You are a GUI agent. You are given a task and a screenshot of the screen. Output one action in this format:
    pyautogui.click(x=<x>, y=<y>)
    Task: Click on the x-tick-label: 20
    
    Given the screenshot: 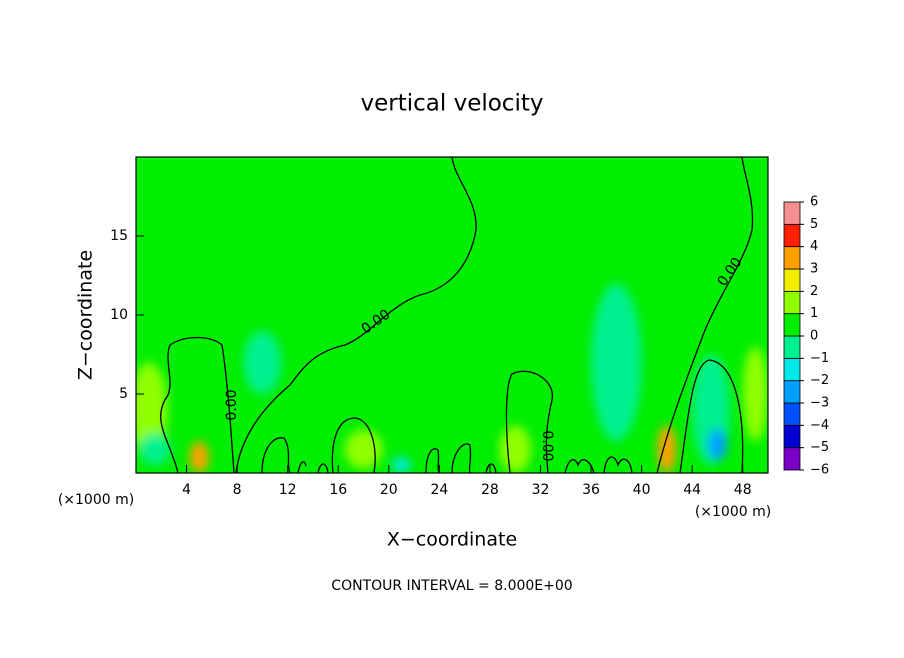 What is the action you would take?
    pyautogui.click(x=389, y=490)
    